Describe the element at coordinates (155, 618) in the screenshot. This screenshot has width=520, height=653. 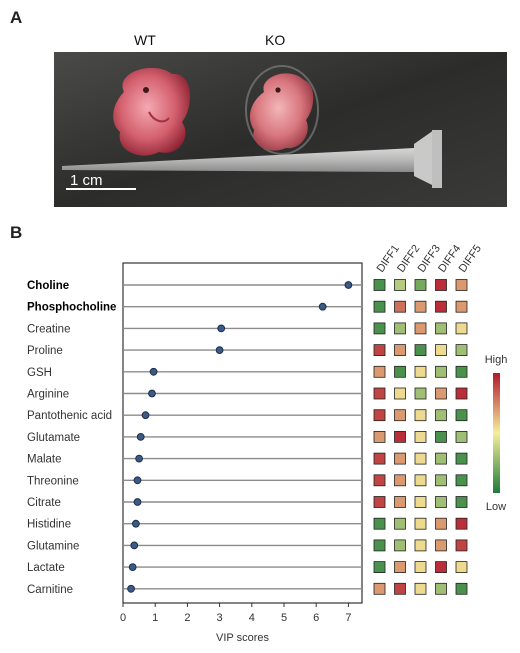
I see `x-tick-label: 1` at that location.